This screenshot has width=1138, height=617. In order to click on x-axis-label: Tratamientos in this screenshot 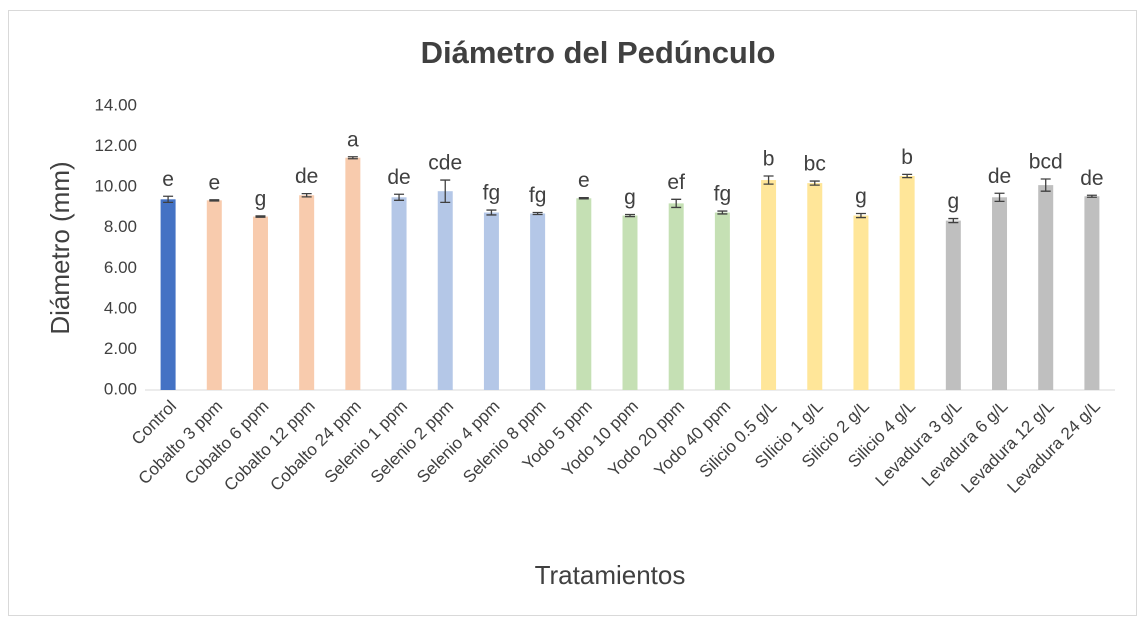, I will do `click(610, 575)`.